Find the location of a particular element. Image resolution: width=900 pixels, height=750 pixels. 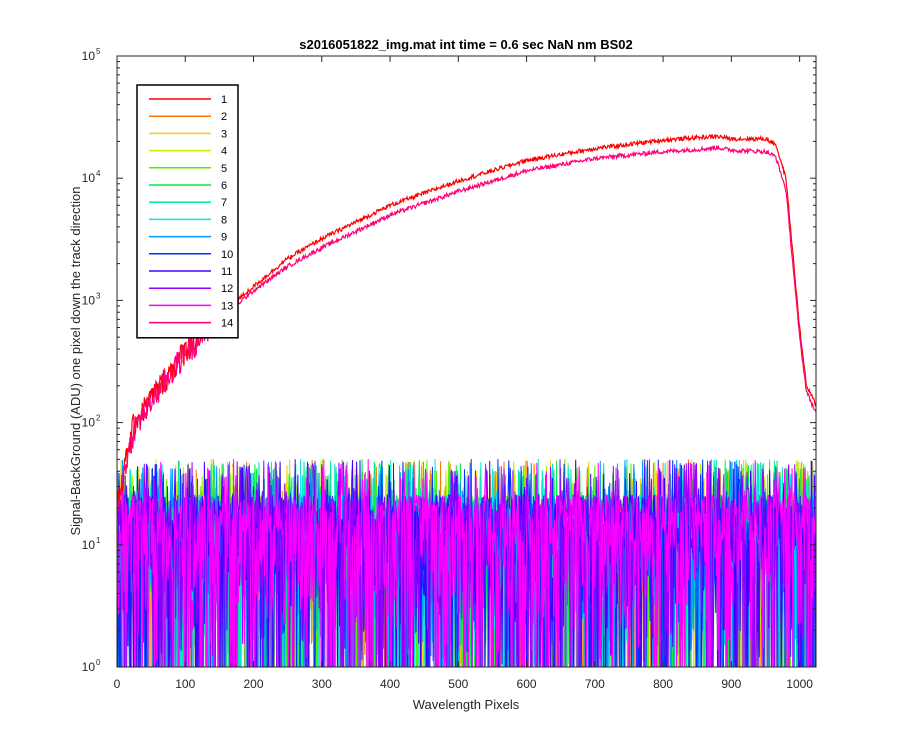

y-tick-exponent: 2 is located at coordinates (98, 418).